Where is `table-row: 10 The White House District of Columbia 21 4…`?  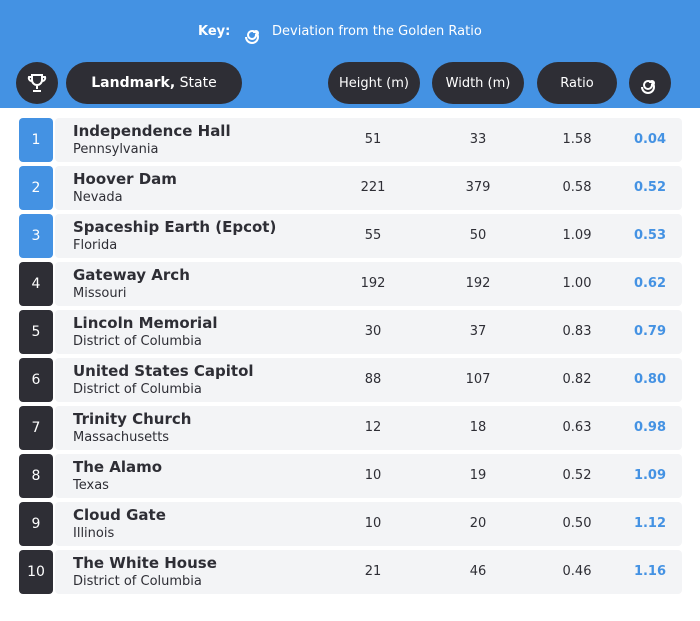 table-row: 10 The White House District of Columbia 21 4… is located at coordinates (350, 572).